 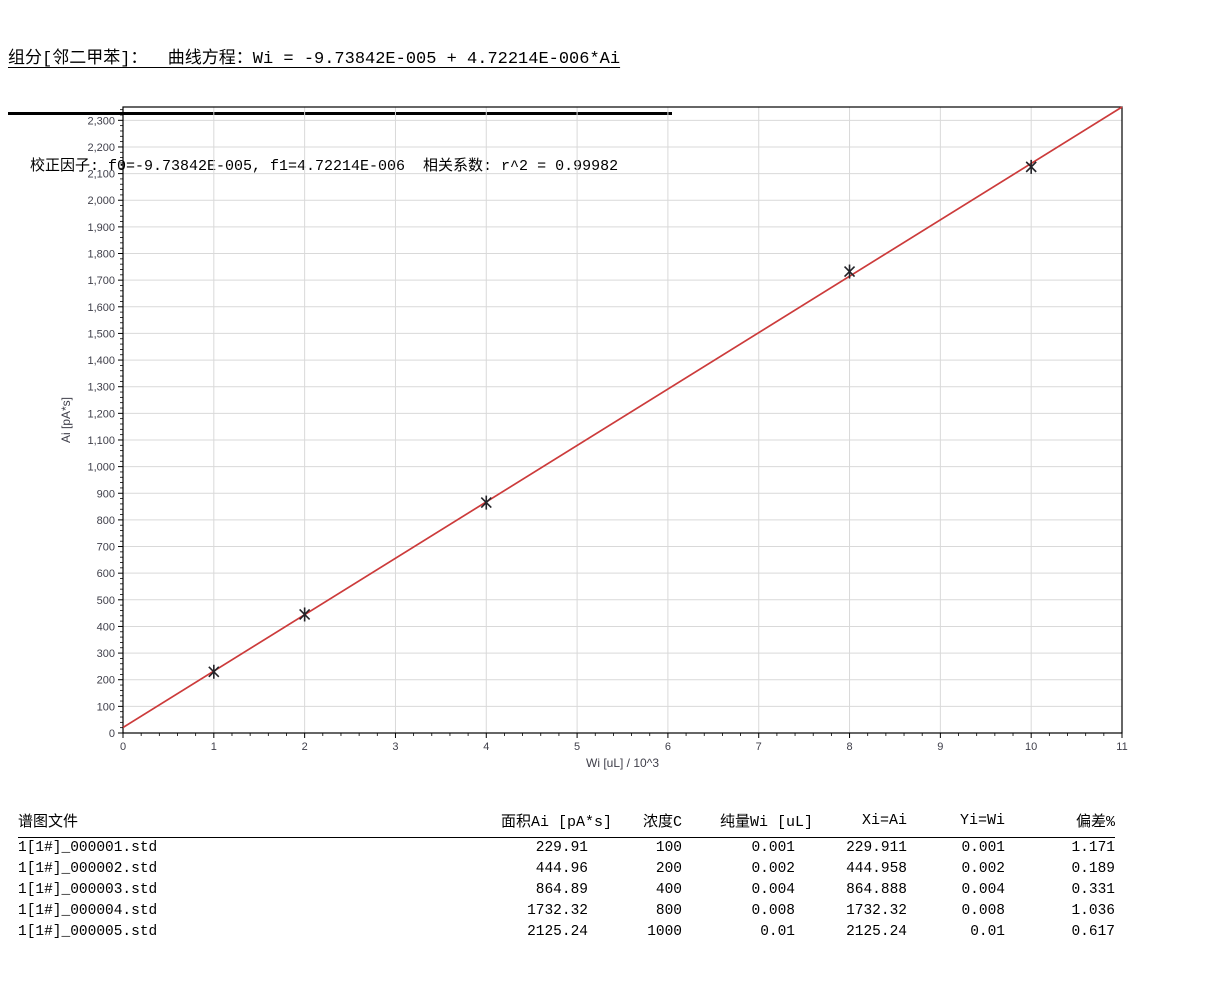 What do you see at coordinates (668, 747) in the screenshot?
I see `x-tick-label: 6` at bounding box center [668, 747].